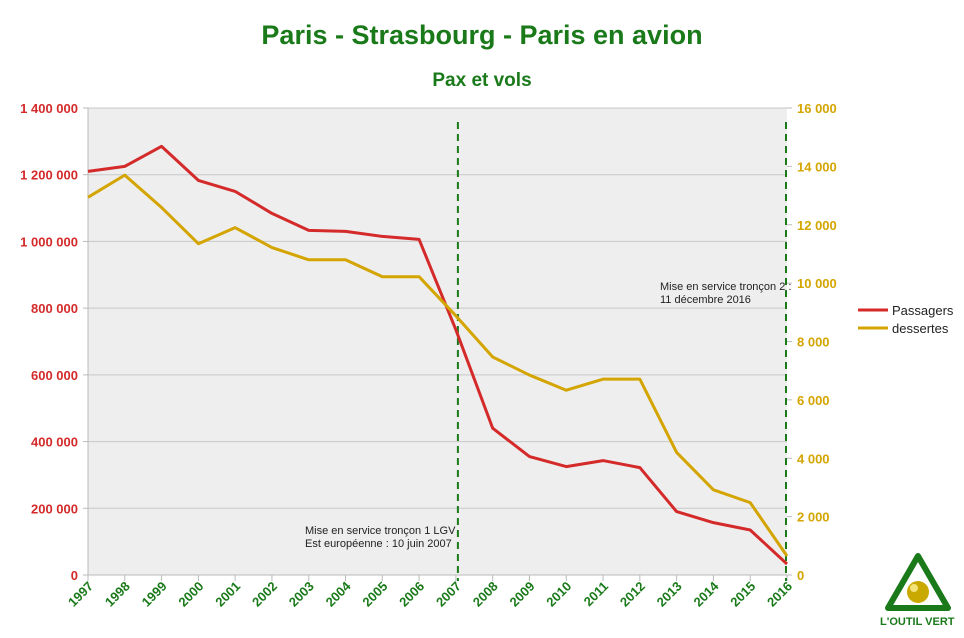  I want to click on y-left-tick-label: 400 000, so click(54, 442).